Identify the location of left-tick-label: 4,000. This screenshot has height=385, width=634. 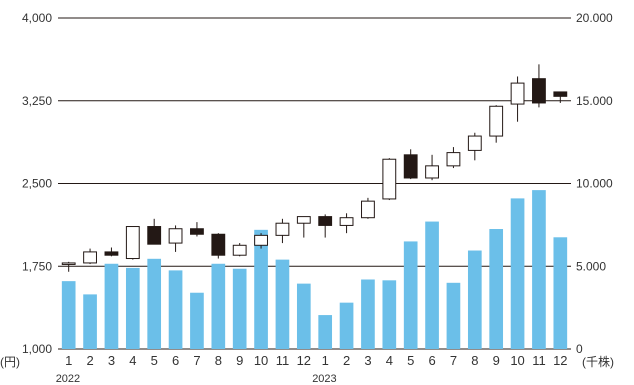
(37, 18).